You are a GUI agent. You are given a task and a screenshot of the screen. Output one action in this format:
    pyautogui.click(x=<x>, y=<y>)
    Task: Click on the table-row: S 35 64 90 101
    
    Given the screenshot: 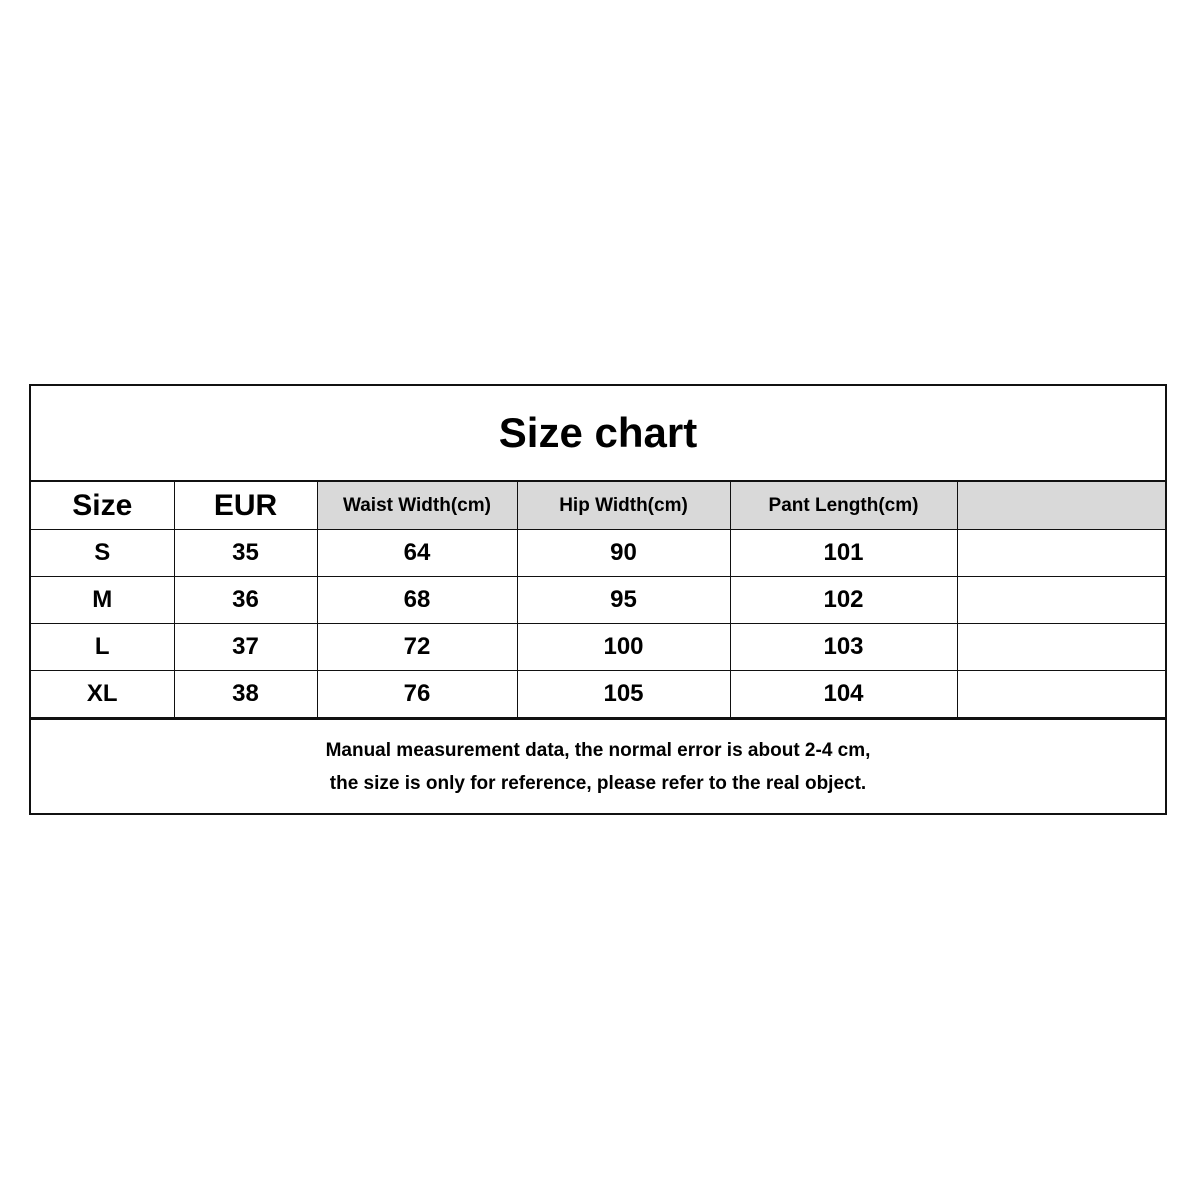 What is the action you would take?
    pyautogui.click(x=598, y=553)
    